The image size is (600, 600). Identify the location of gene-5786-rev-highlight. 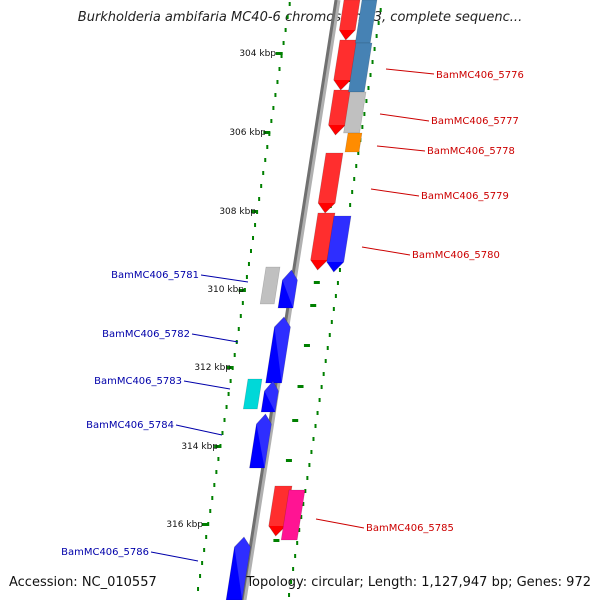
(242, 568).